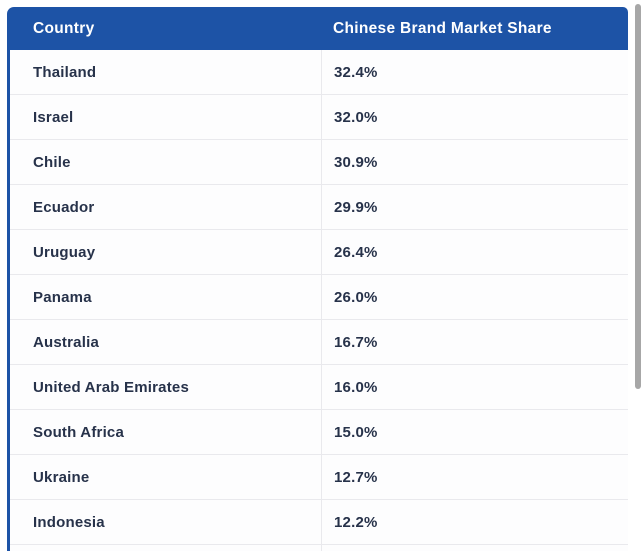  Describe the element at coordinates (474, 342) in the screenshot. I see `share-cell: 16.7%` at that location.